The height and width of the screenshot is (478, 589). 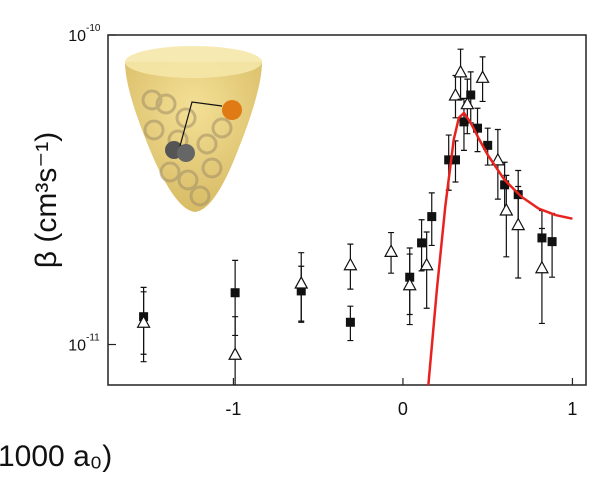 I want to click on inset-trap, so click(x=193, y=129).